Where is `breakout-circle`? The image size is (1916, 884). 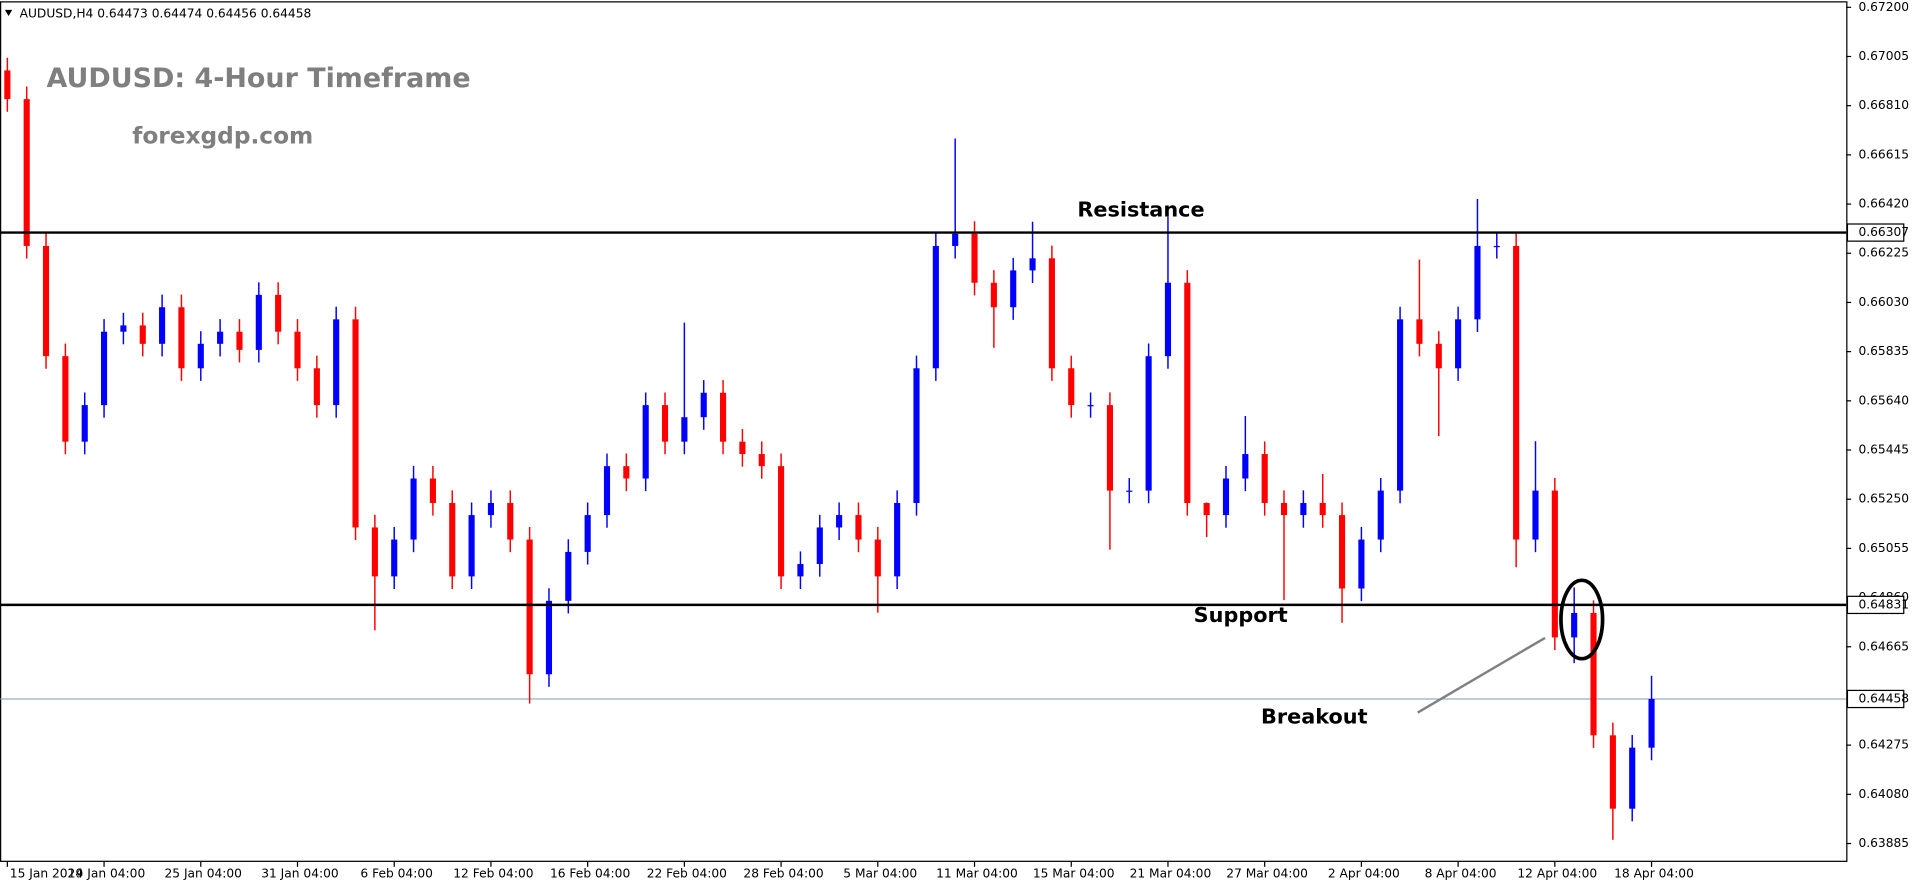
breakout-circle is located at coordinates (1582, 619).